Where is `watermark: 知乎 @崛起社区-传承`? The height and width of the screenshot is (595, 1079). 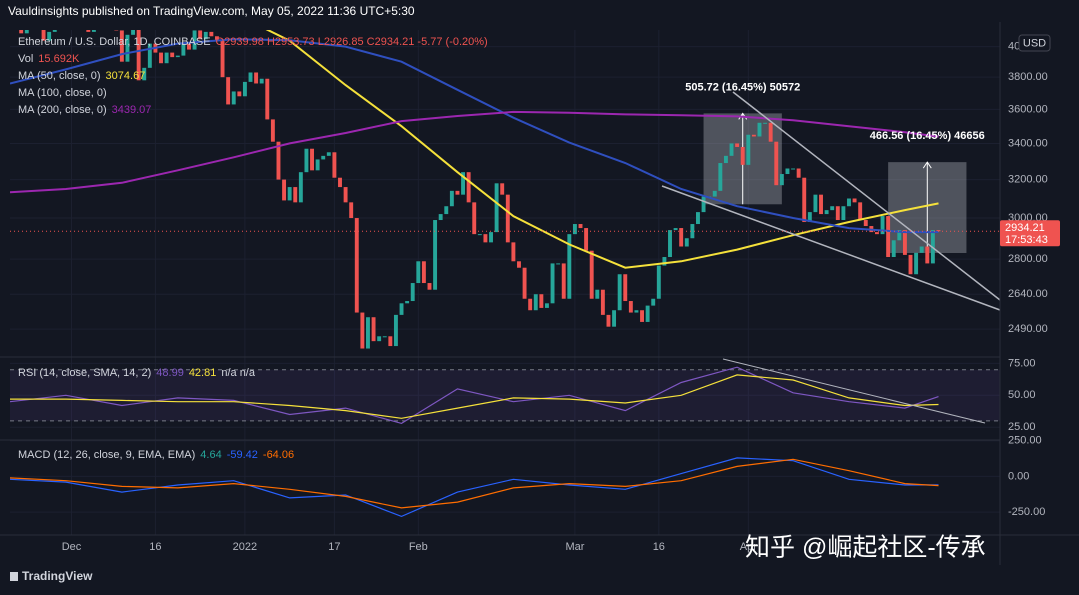
watermark: 知乎 @崛起社区-传承 is located at coordinates (865, 548).